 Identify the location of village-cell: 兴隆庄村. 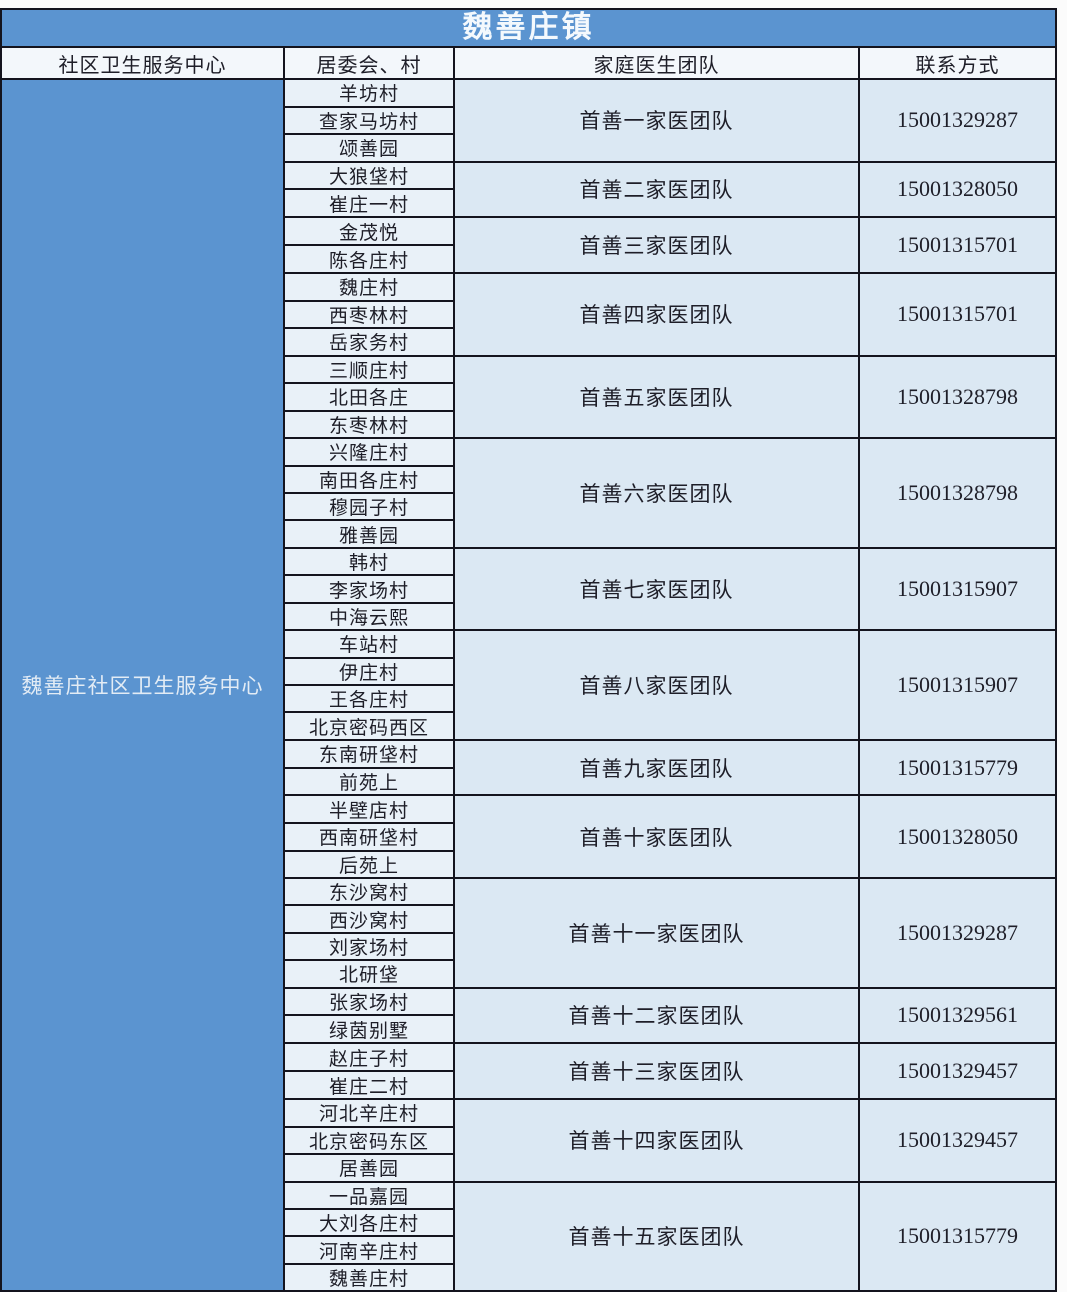
(369, 453).